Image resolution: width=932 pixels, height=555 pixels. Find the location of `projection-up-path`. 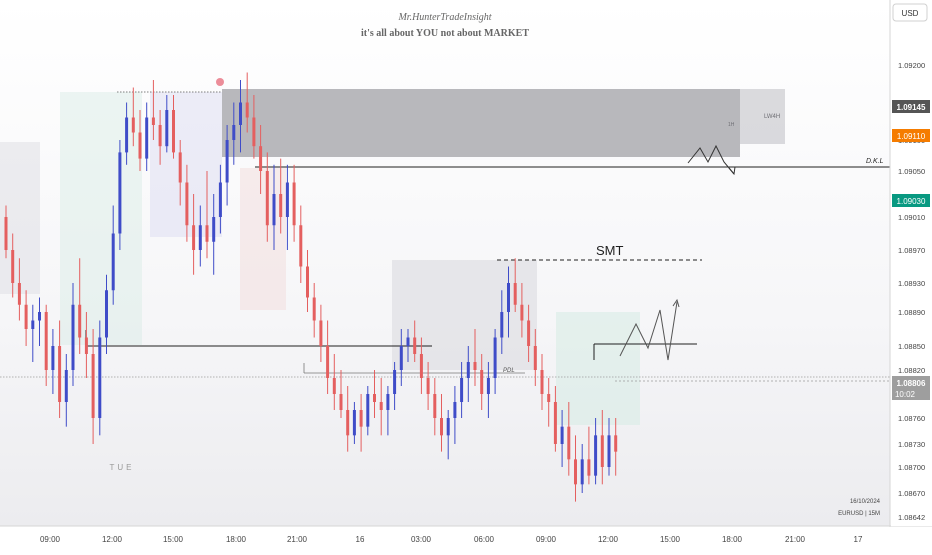

projection-up-path is located at coordinates (648, 331).